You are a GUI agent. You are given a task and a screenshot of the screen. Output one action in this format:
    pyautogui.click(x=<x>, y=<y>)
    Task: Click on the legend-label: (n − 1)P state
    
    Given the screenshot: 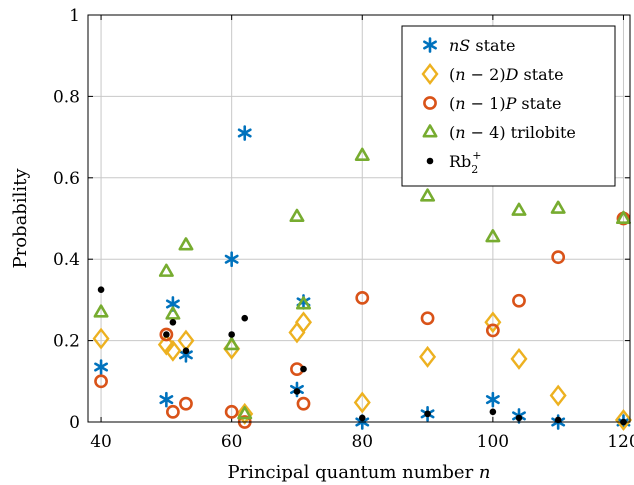 What is the action you would take?
    pyautogui.click(x=505, y=103)
    